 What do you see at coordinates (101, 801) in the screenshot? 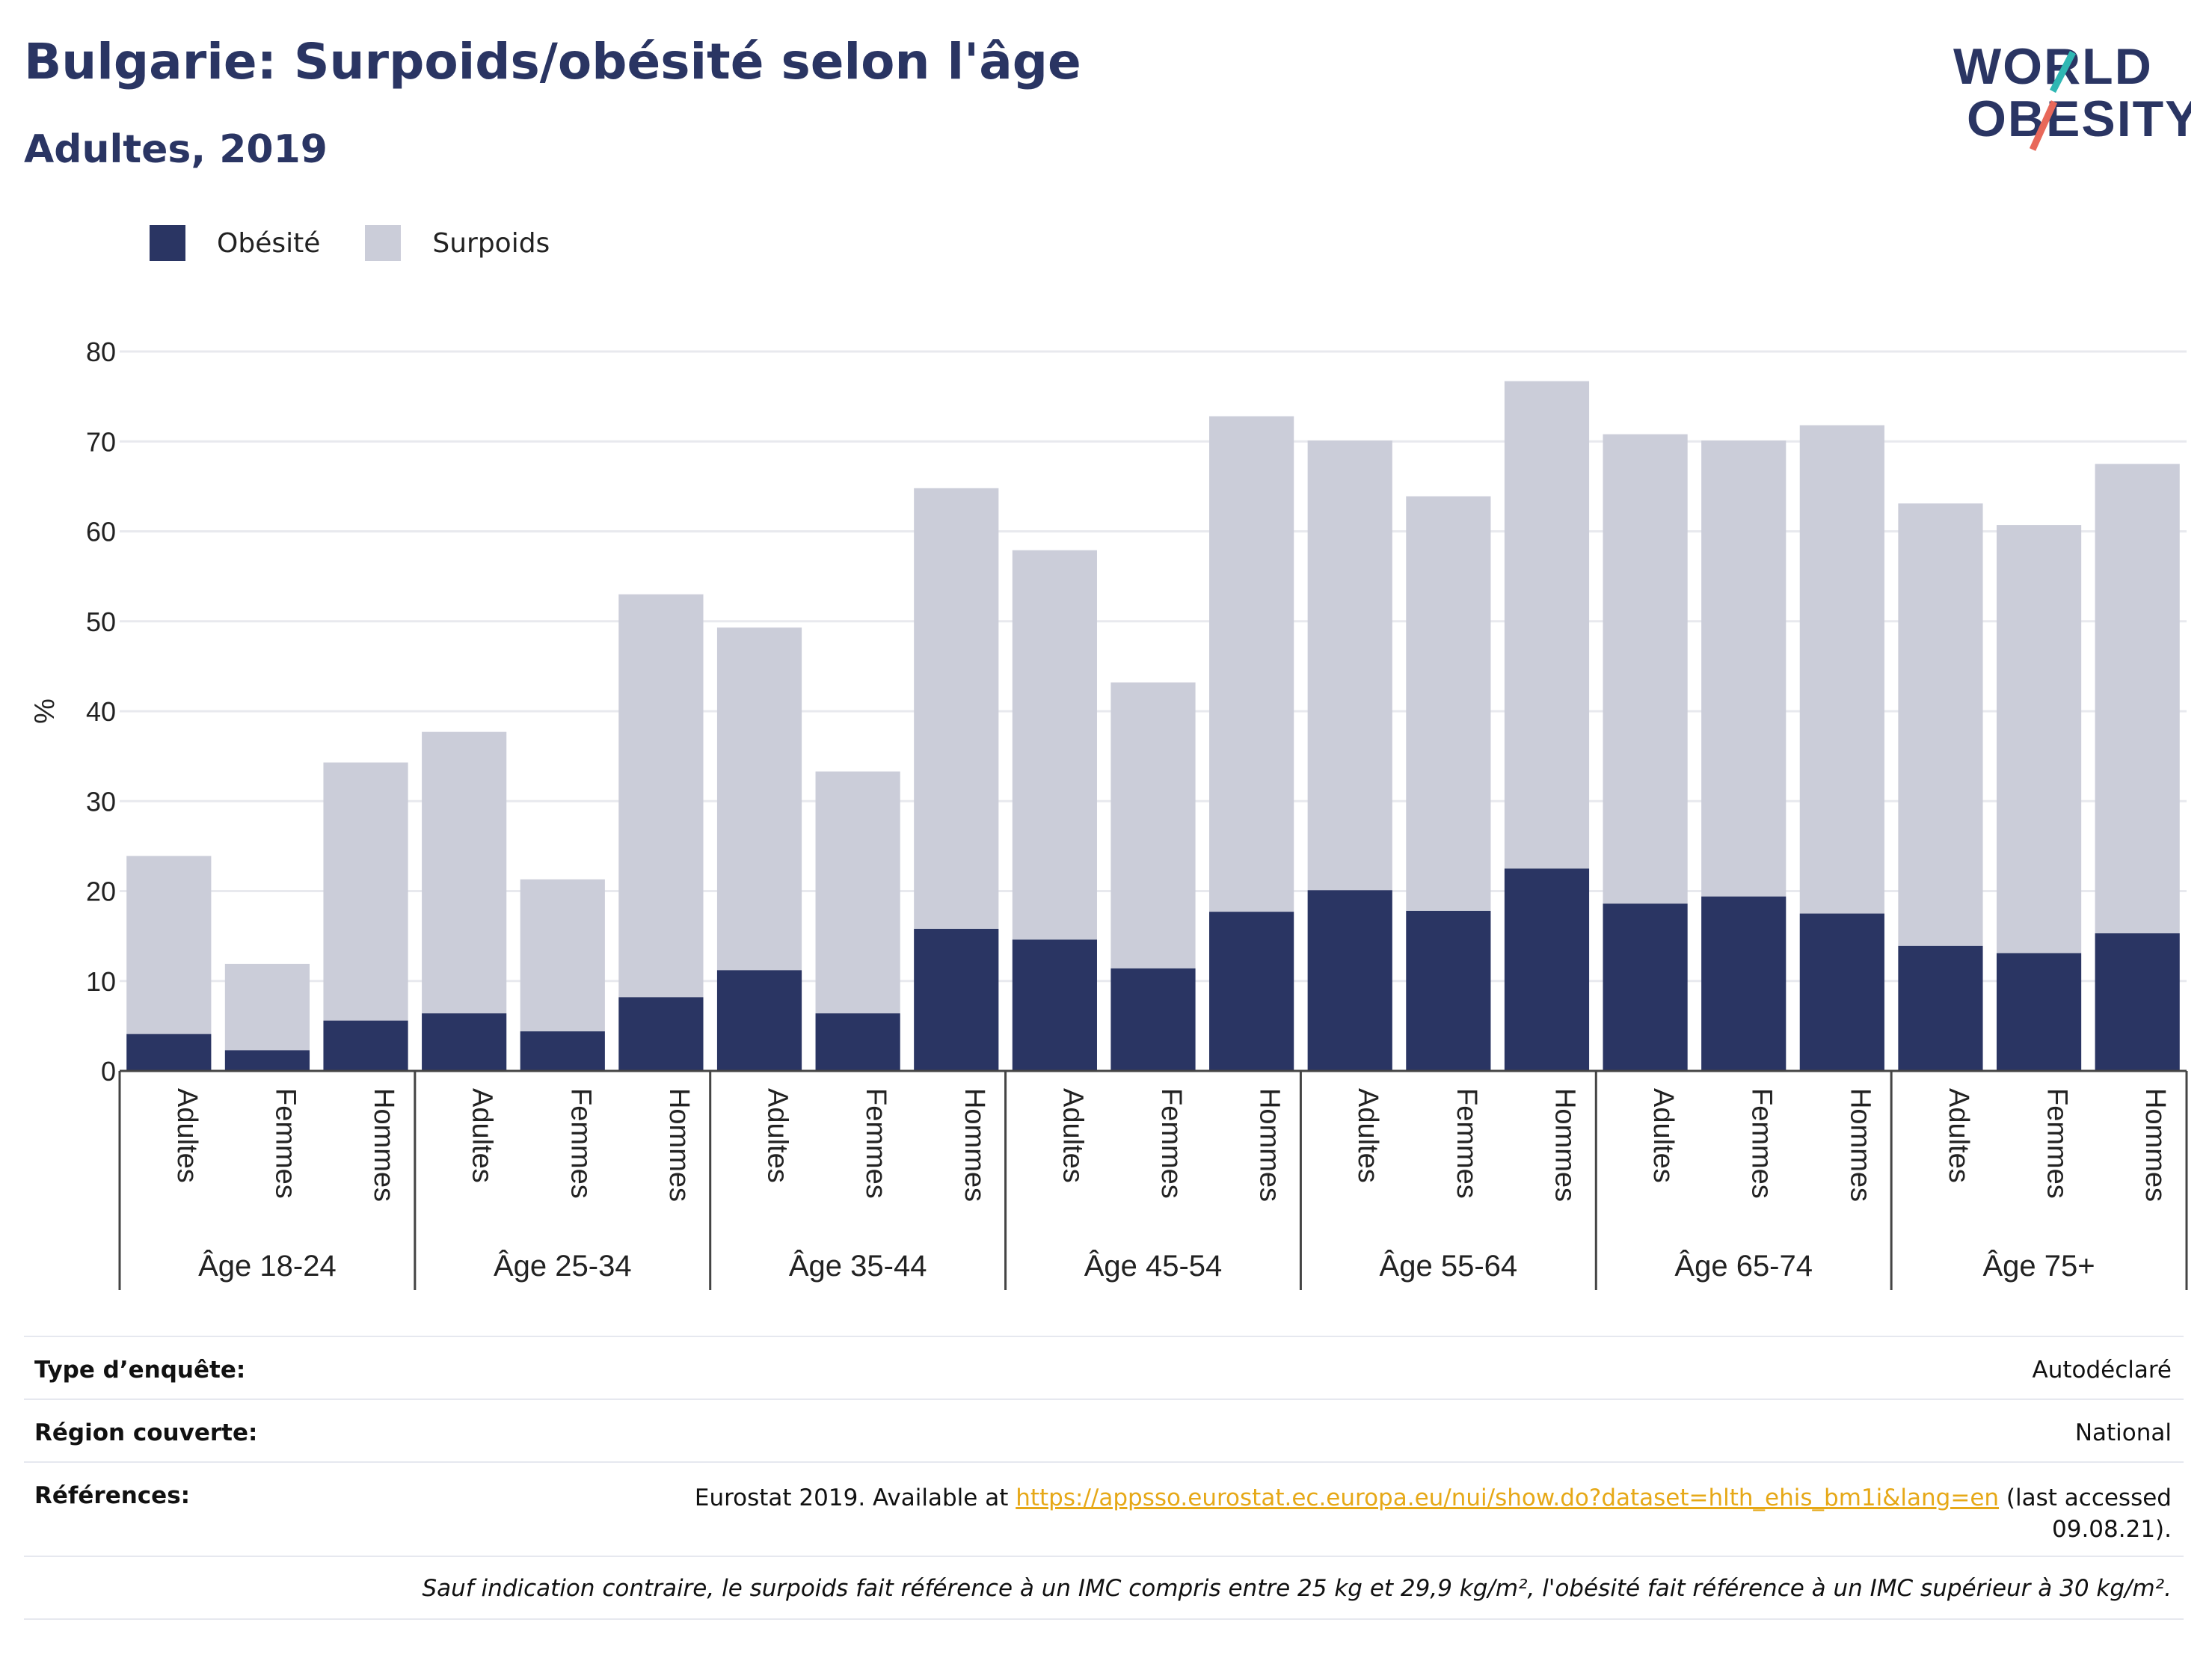
I see `y-tick-label: 30` at bounding box center [101, 801].